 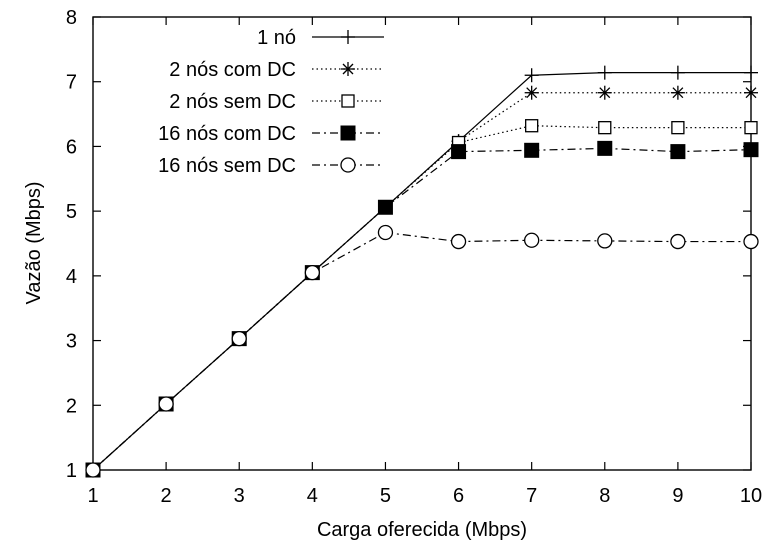 What do you see at coordinates (458, 496) in the screenshot?
I see `x-tick-label: 6` at bounding box center [458, 496].